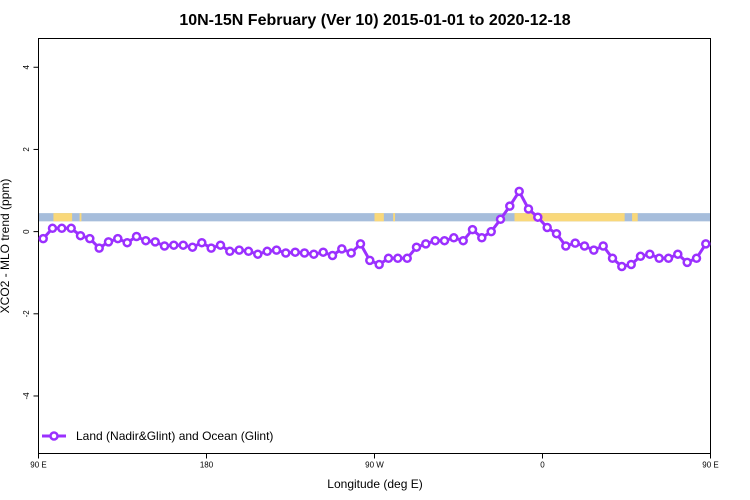 This screenshot has width=750, height=500. Describe the element at coordinates (26, 66) in the screenshot. I see `y-tick-label: 4` at that location.